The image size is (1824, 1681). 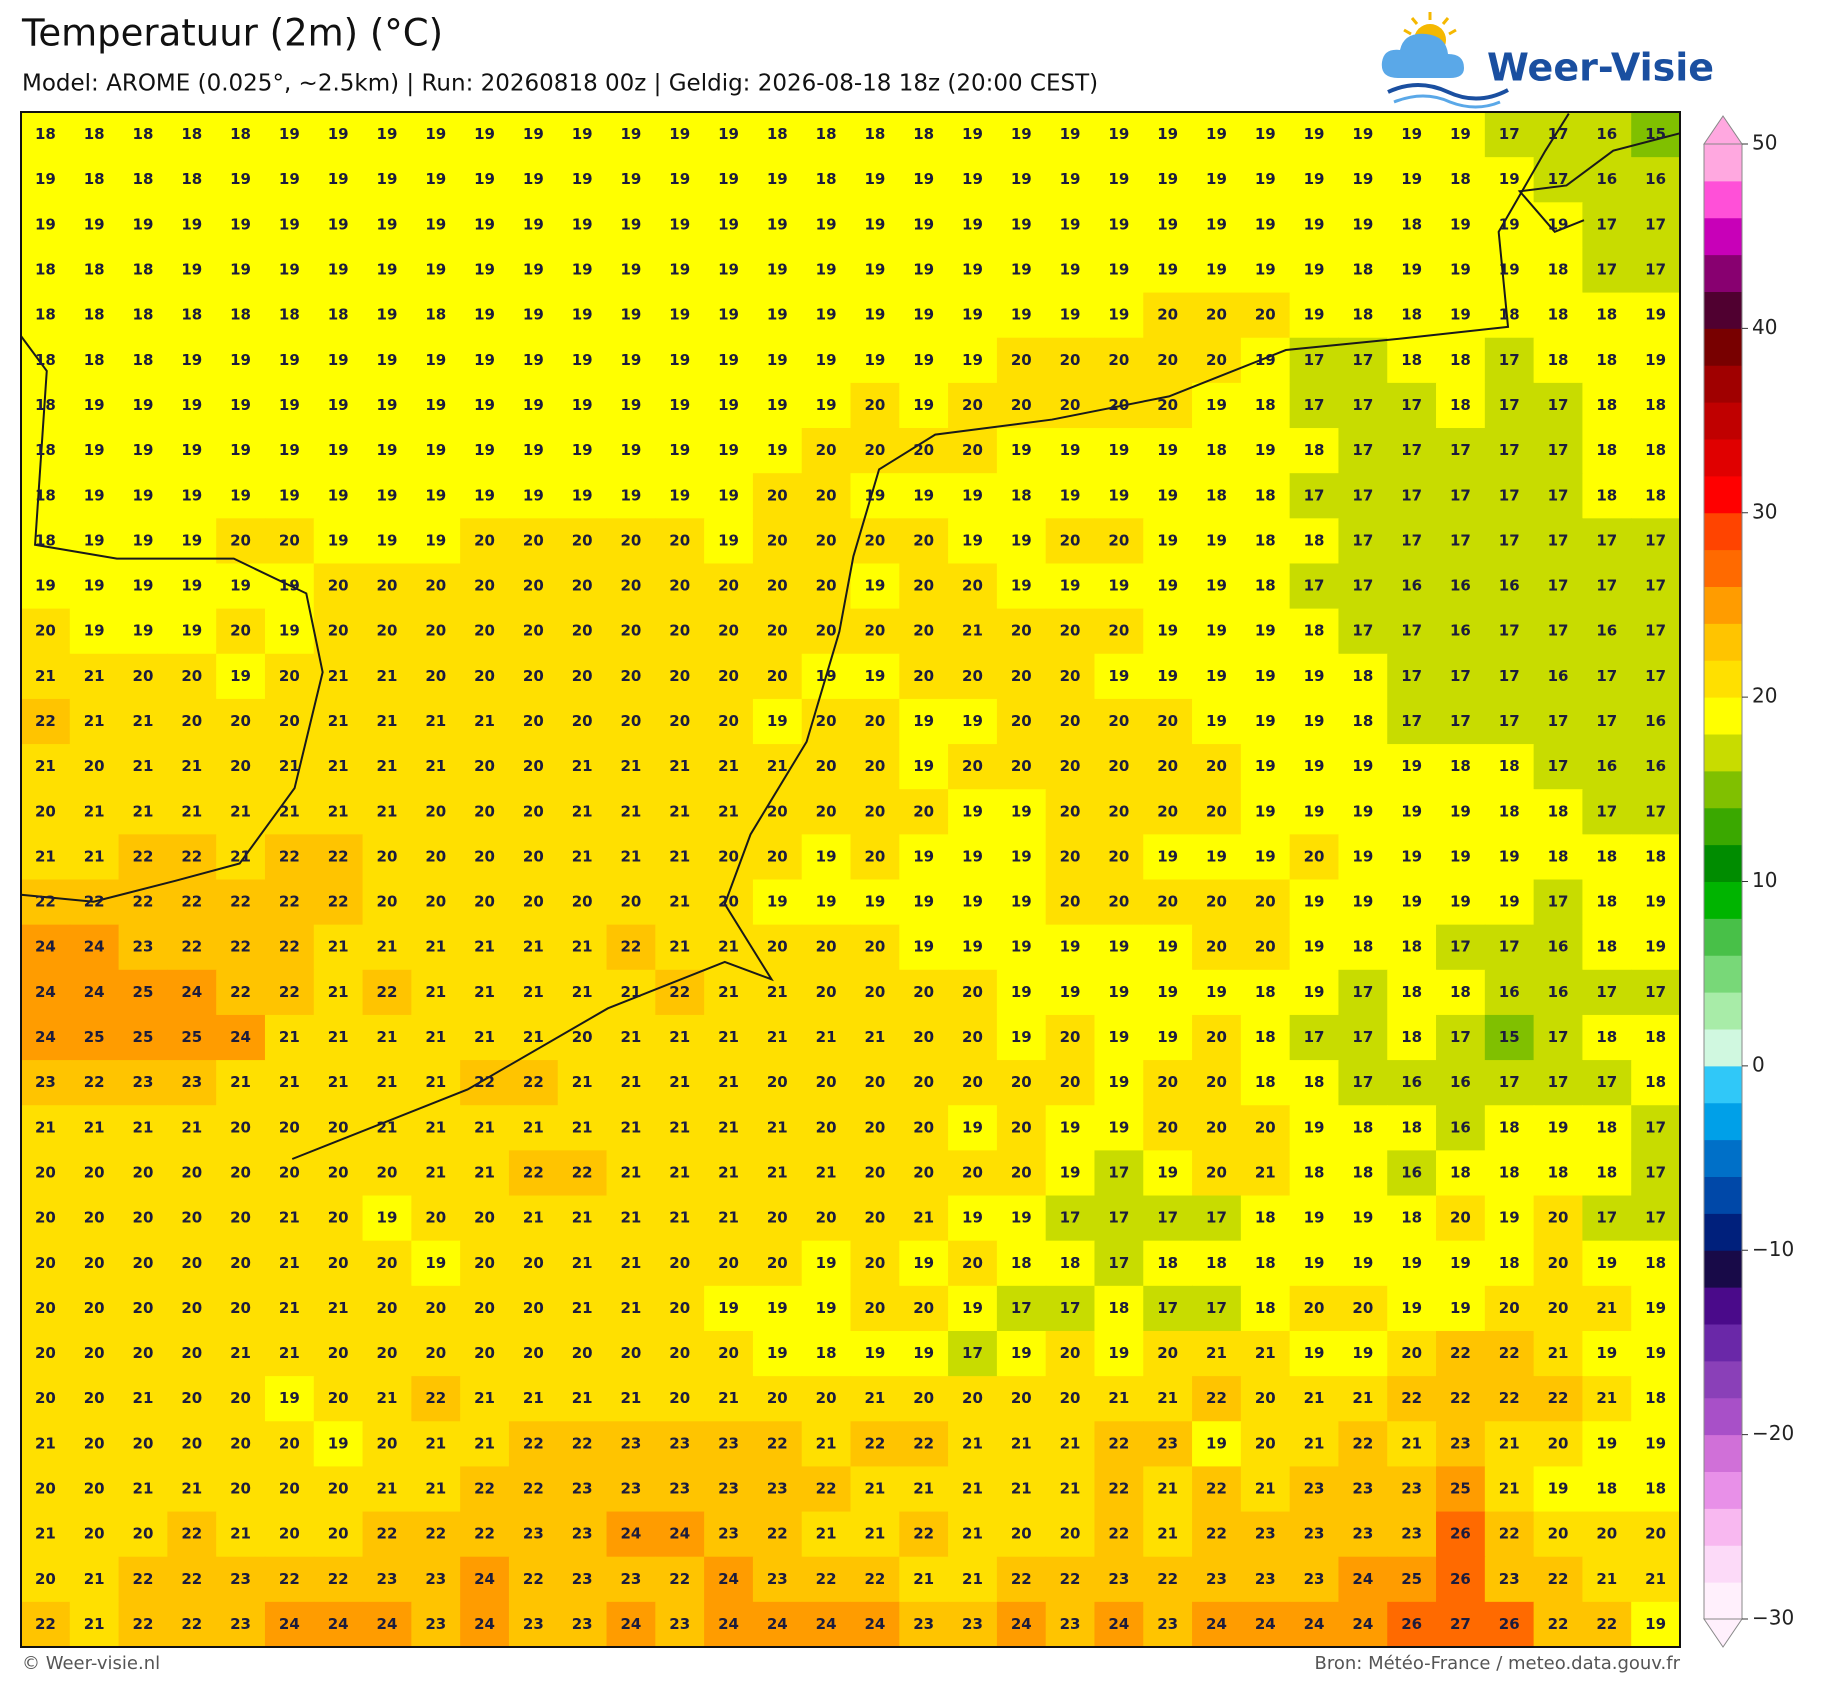 What do you see at coordinates (289, 1624) in the screenshot?
I see `cell-label: 24` at bounding box center [289, 1624].